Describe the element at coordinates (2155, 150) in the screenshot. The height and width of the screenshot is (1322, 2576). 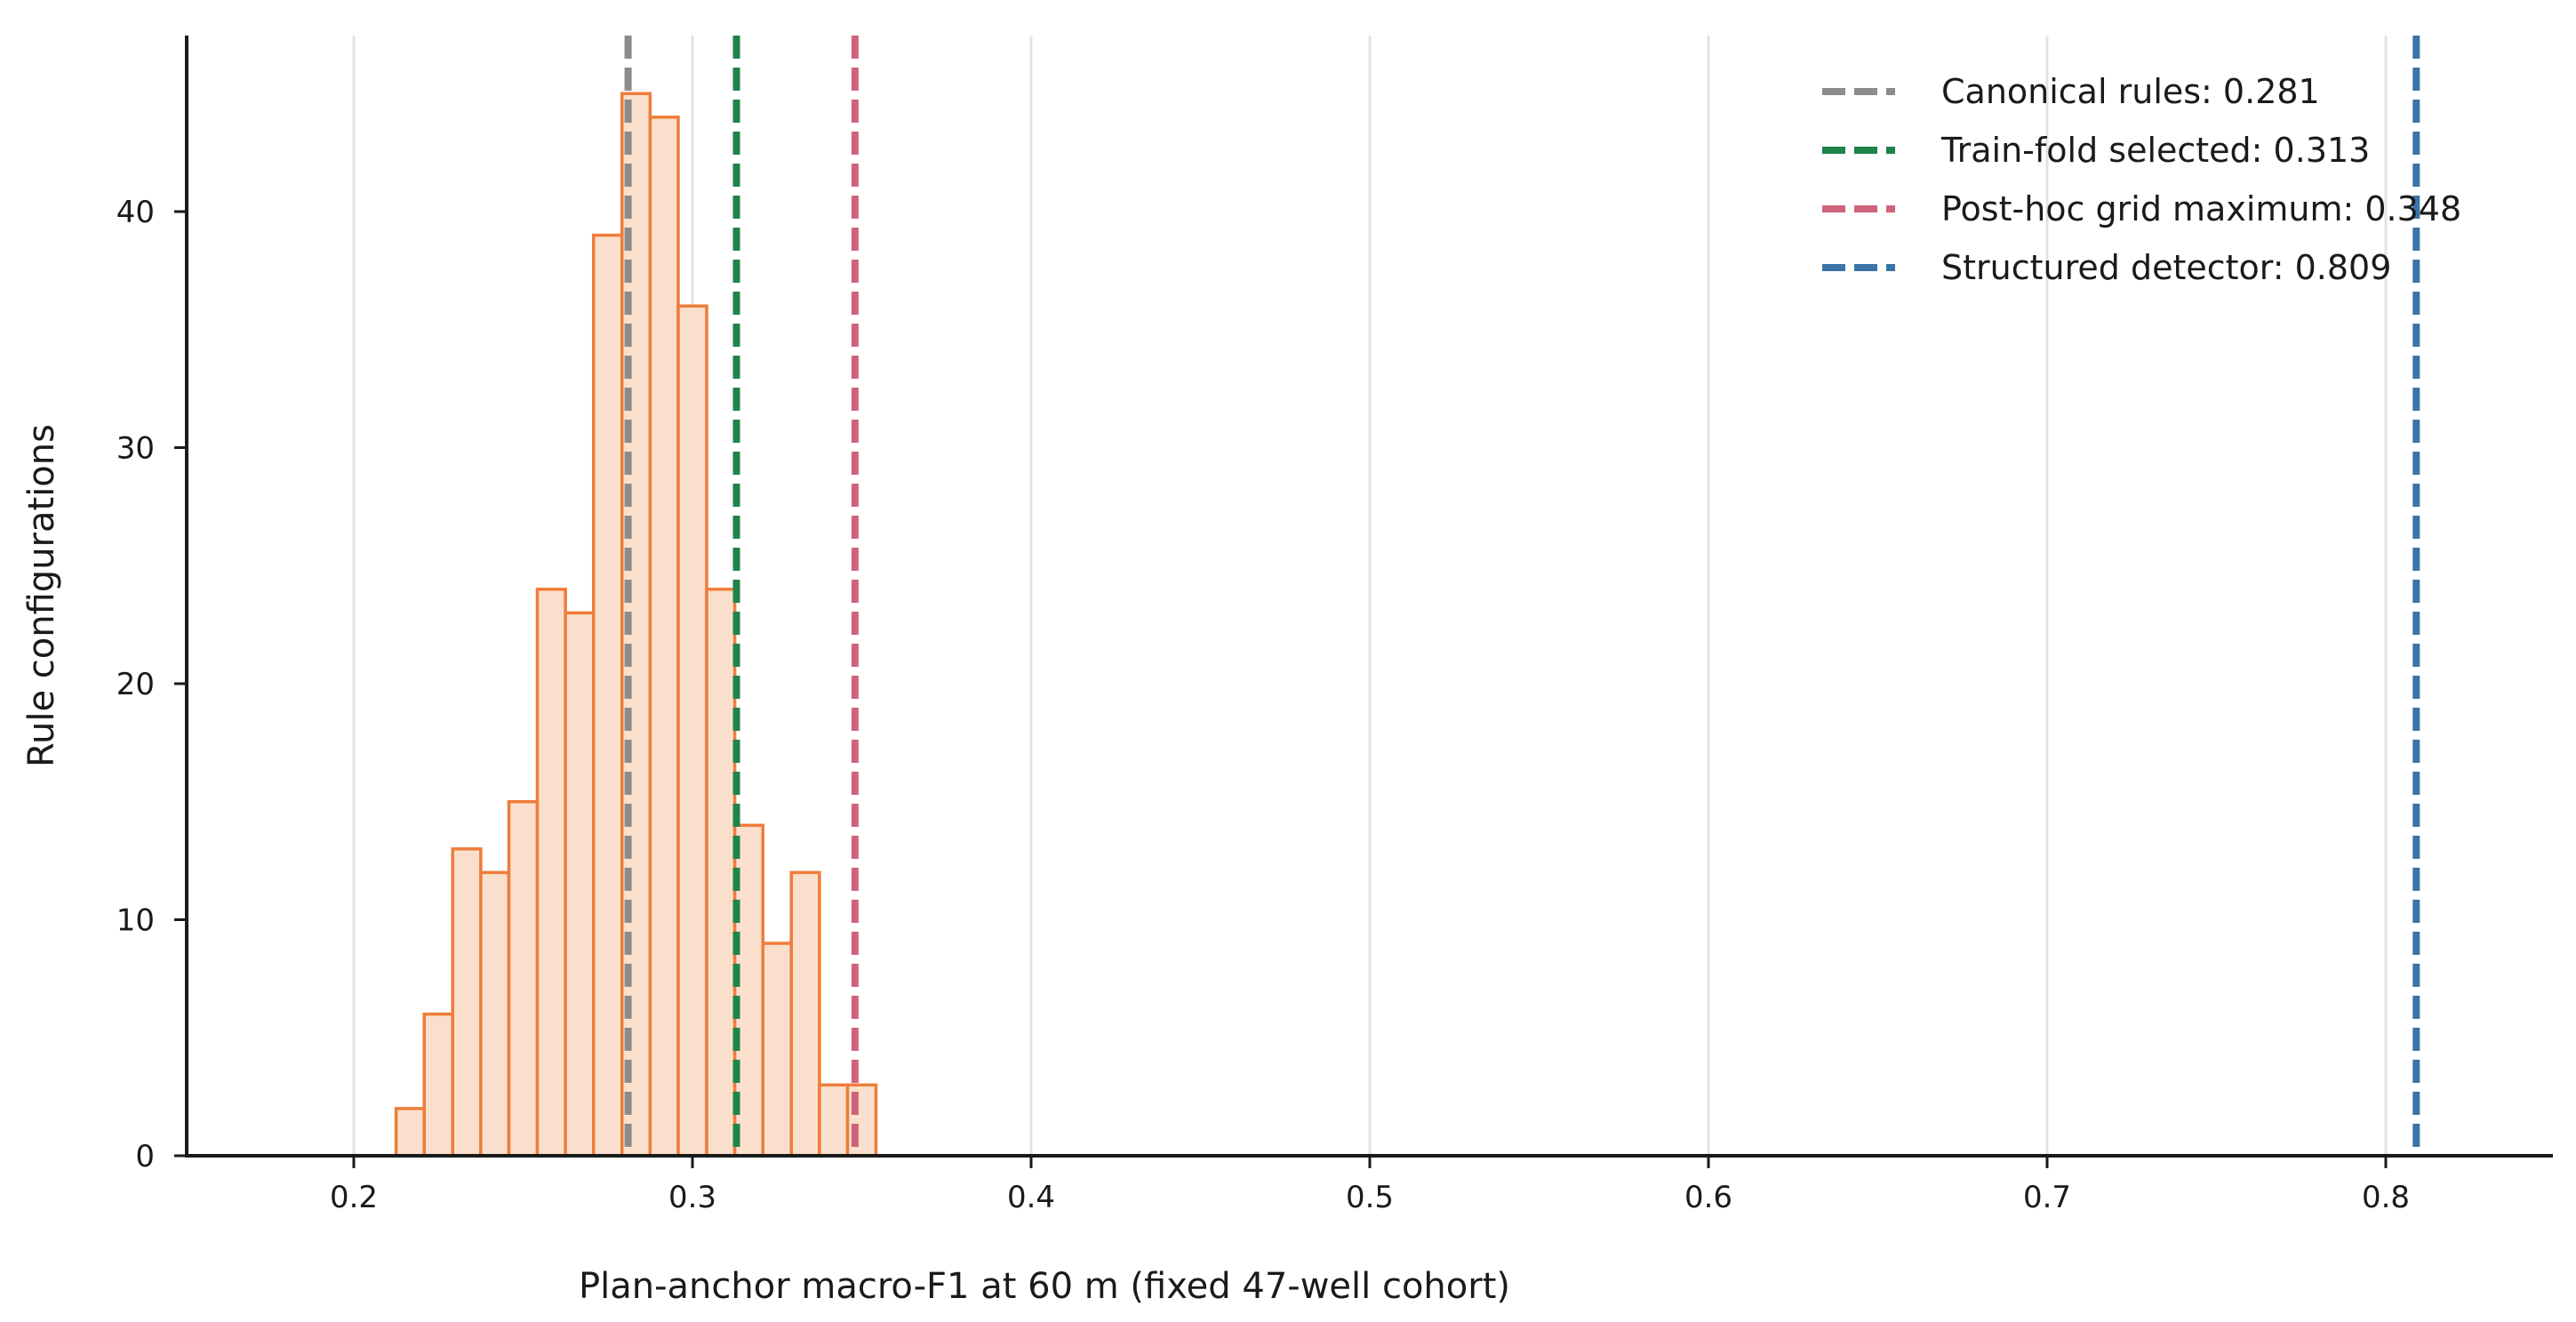
I see `legend-entry-label: Train-fold selected: 0.313` at that location.